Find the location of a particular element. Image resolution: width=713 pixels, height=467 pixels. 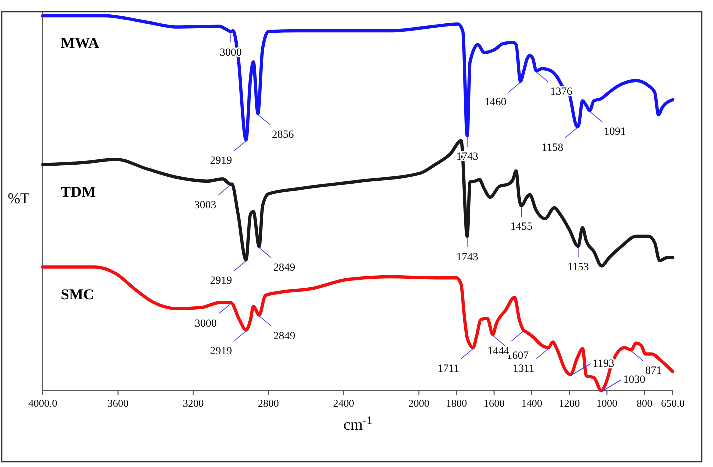

x-tick-label: 3200 is located at coordinates (193, 404).